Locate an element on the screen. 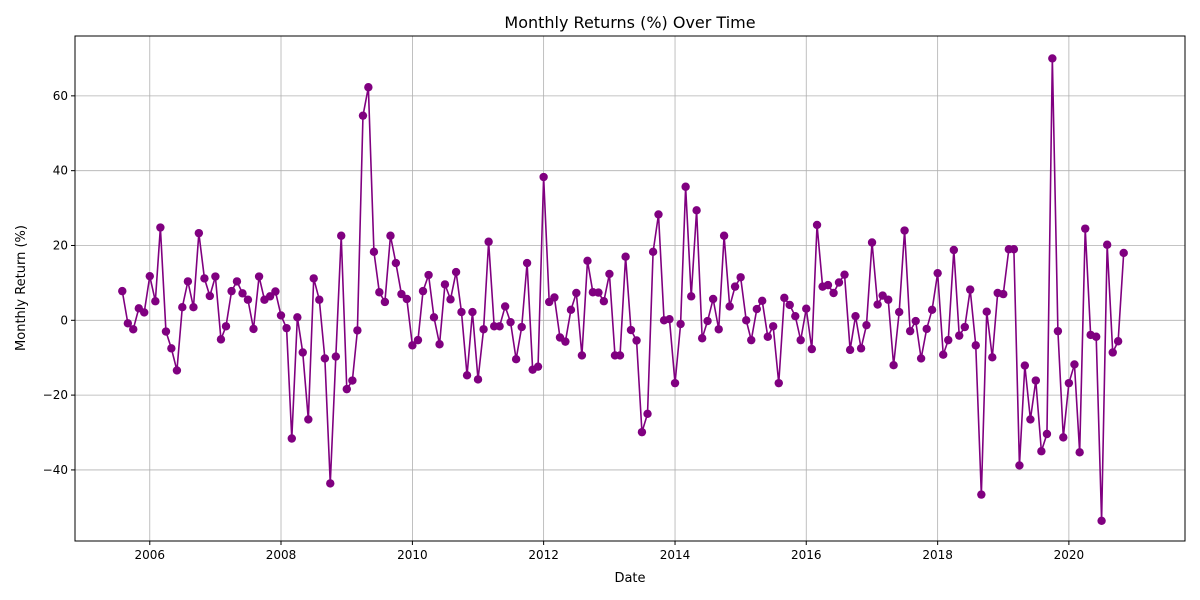 Image resolution: width=1200 pixels, height=600 pixels. chart-title: Monthly Returns (%) Over Time is located at coordinates (629, 22).